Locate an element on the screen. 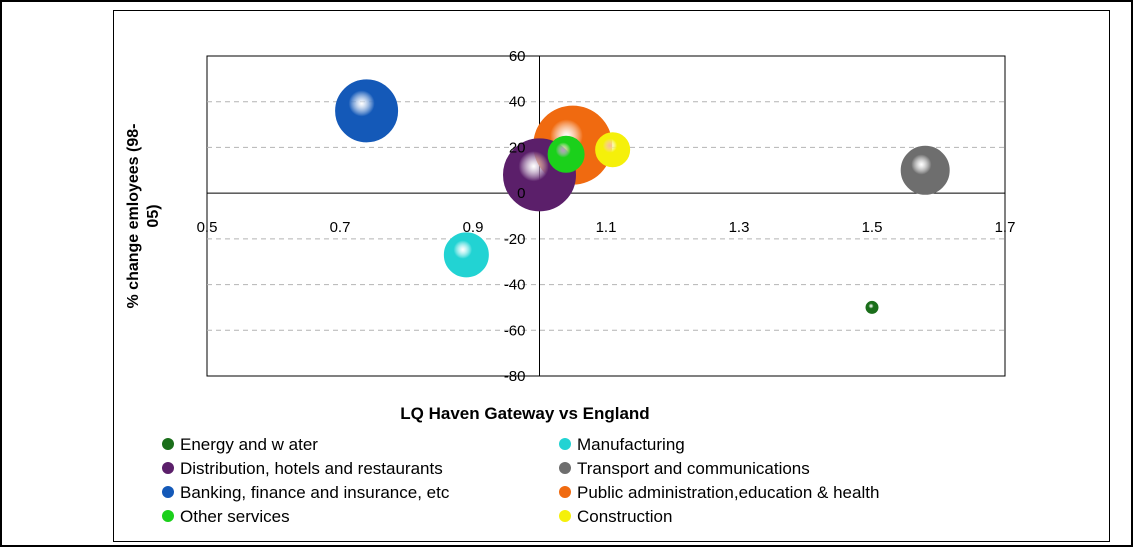 The height and width of the screenshot is (547, 1133). x-tick-label: 0.7 is located at coordinates (340, 227).